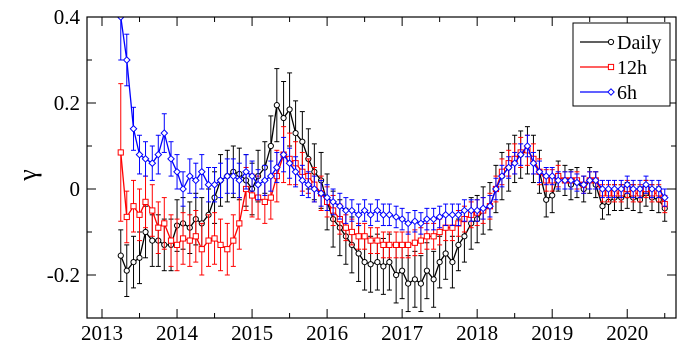  I want to click on legend-label: 6h, so click(627, 93).